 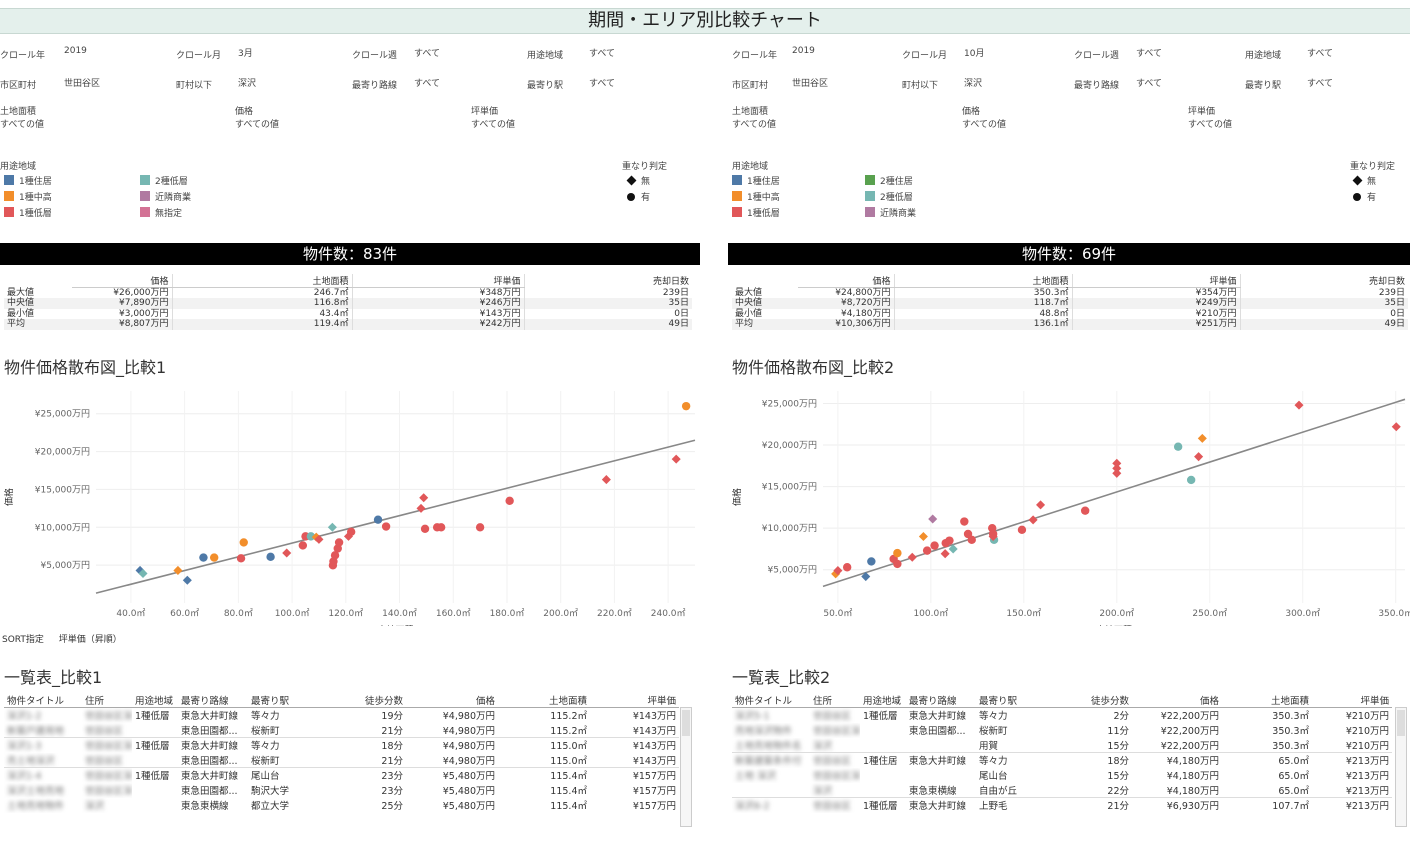 What do you see at coordinates (835, 700) in the screenshot?
I see `list-column-header: 住所` at bounding box center [835, 700].